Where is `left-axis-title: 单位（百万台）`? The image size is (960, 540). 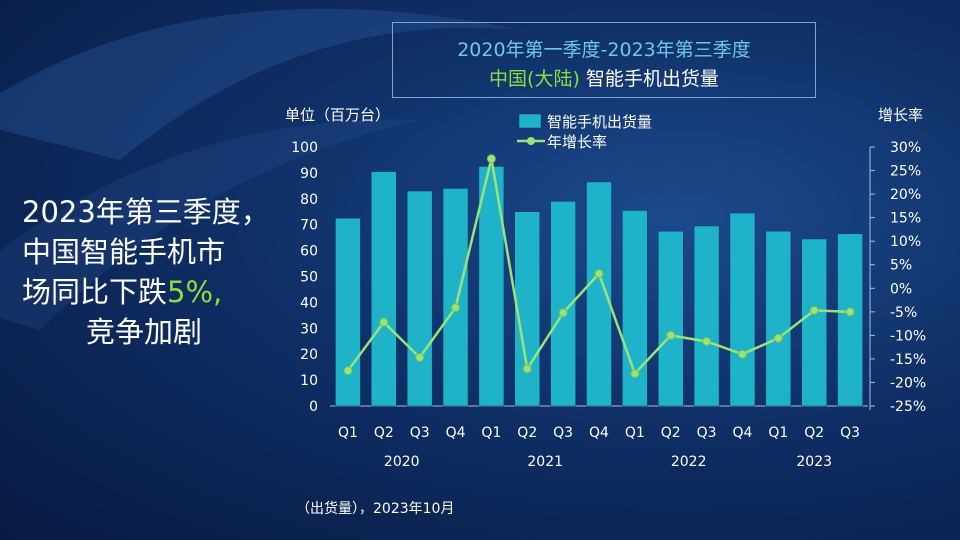 left-axis-title: 单位（百万台） is located at coordinates (337, 115).